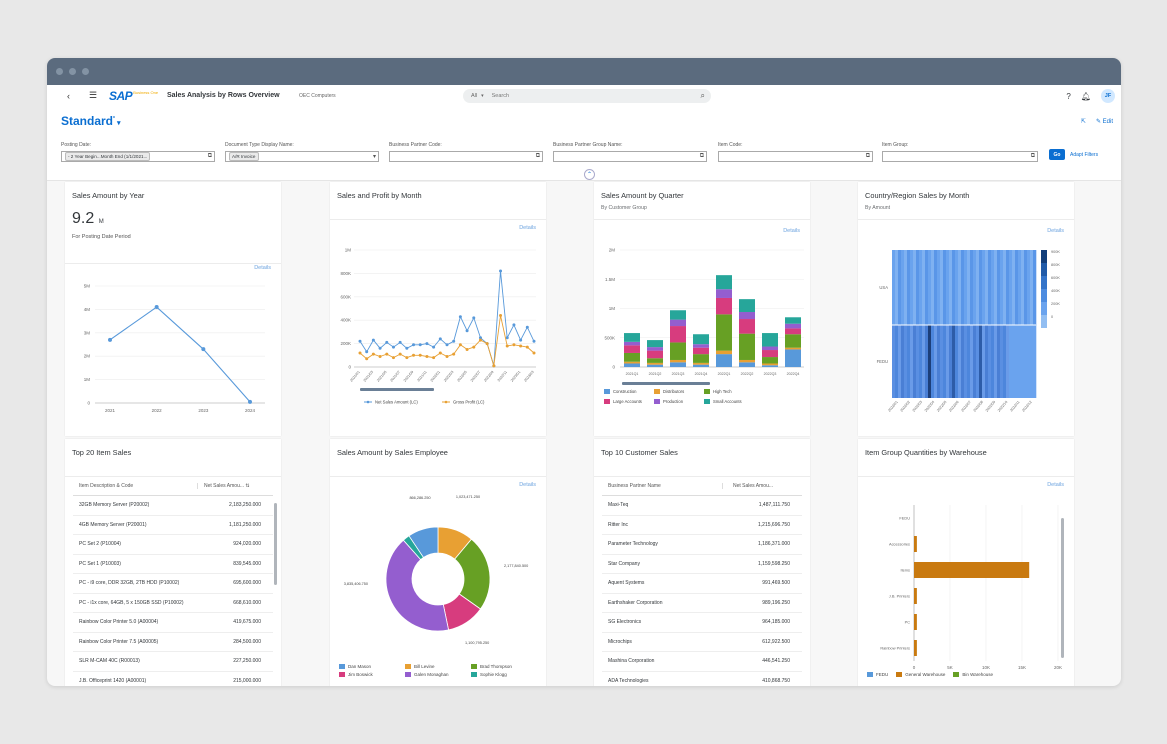 The width and height of the screenshot is (1167, 744). Describe the element at coordinates (630, 156) in the screenshot. I see `bp-group-input: ⧉` at that location.